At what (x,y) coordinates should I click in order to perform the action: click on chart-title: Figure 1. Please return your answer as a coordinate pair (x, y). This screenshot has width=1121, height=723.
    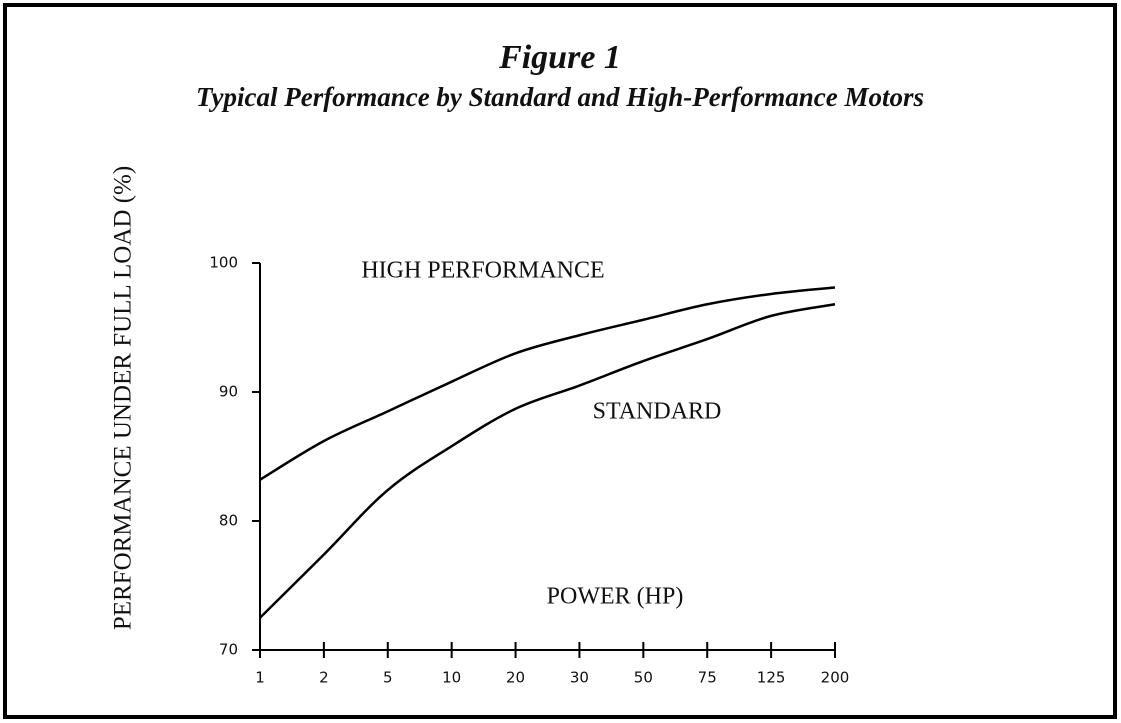
    Looking at the image, I should click on (559, 57).